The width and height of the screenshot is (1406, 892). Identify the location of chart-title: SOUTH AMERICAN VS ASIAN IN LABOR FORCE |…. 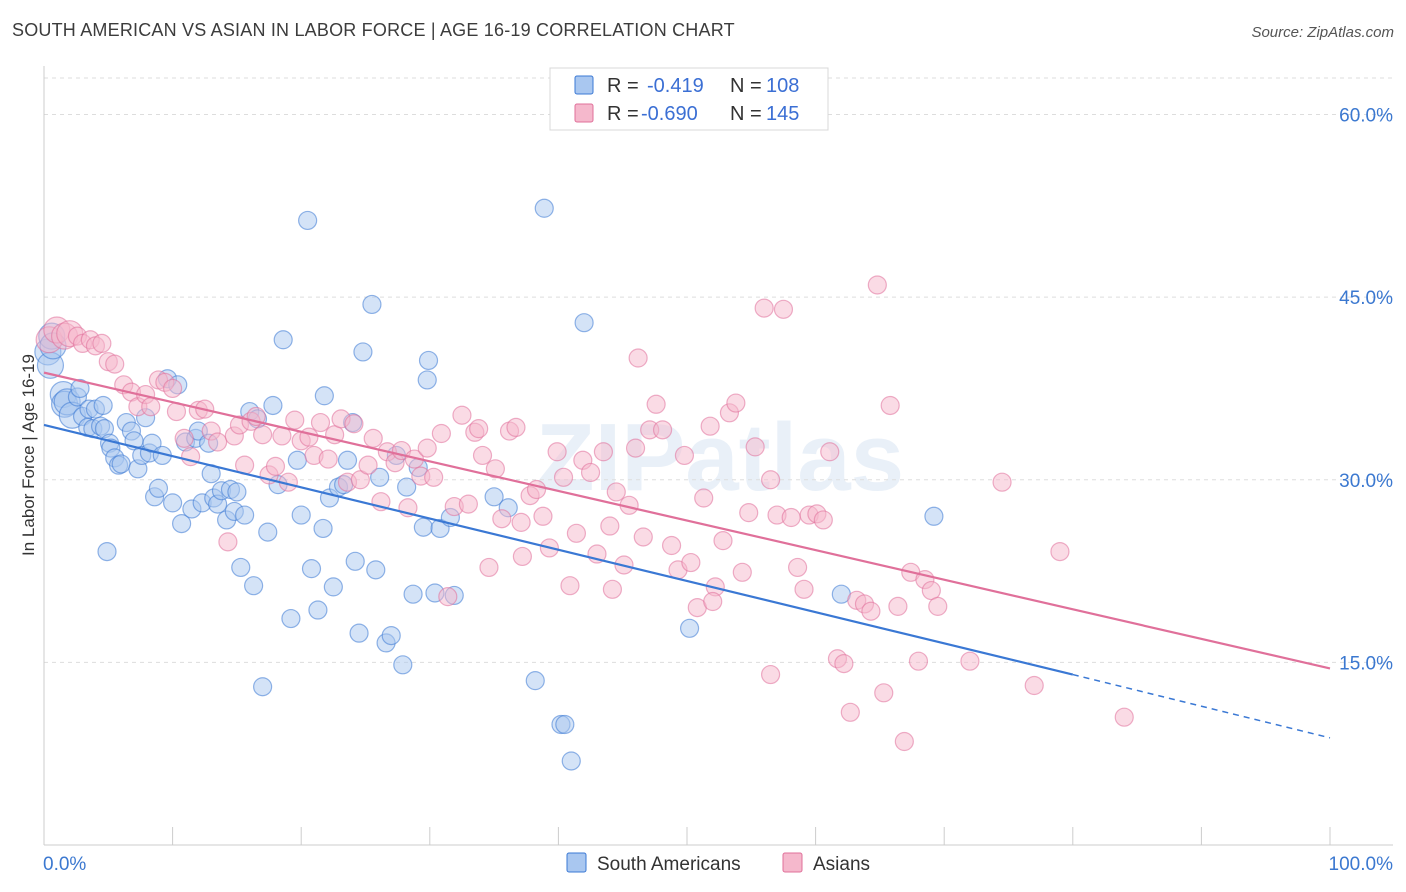
(373, 30).